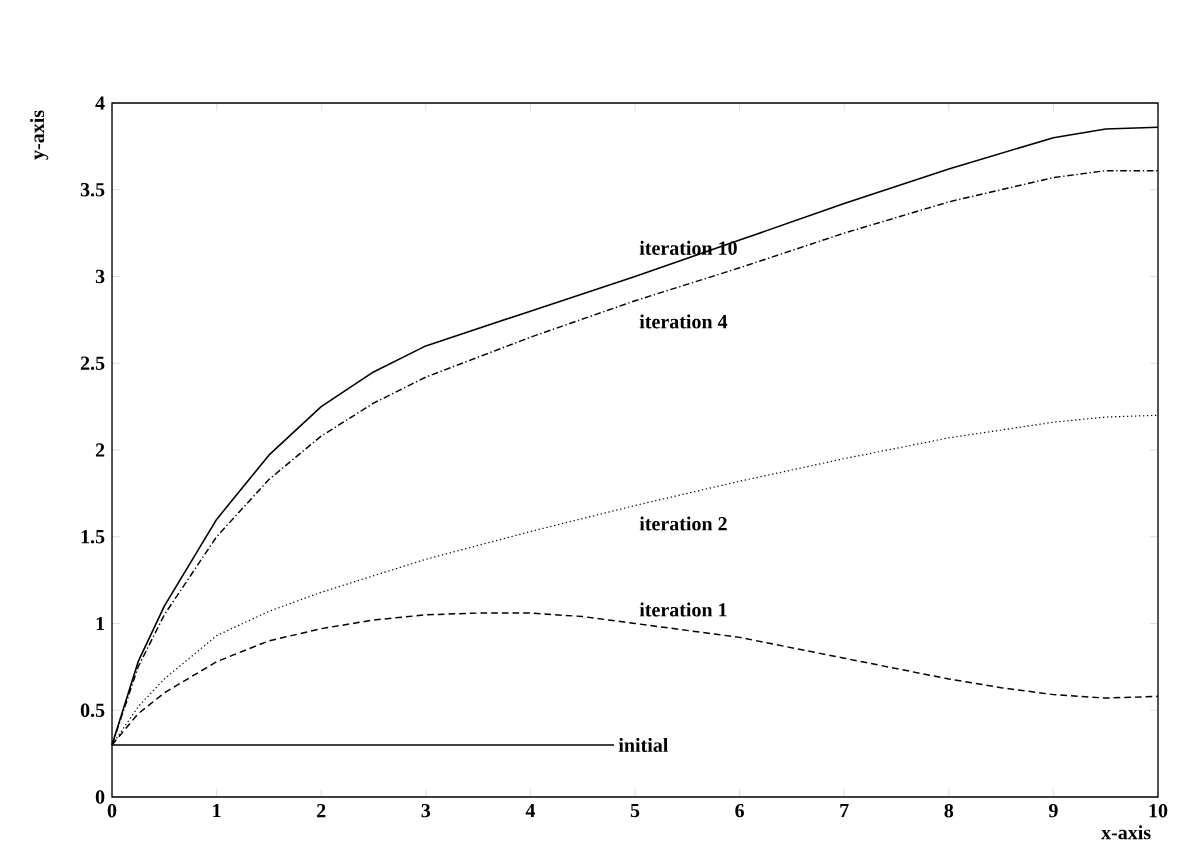  I want to click on x-tick-label: 10, so click(1158, 810).